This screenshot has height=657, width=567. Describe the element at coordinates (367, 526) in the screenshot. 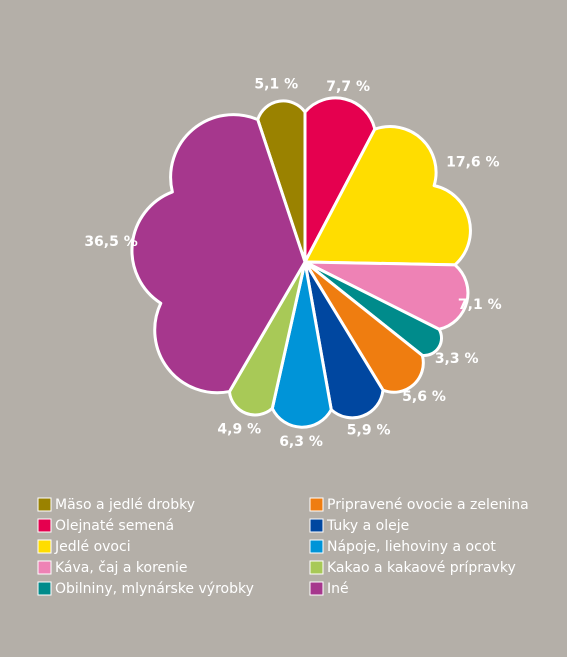

I see `legend-label: Tuky a oleje` at that location.